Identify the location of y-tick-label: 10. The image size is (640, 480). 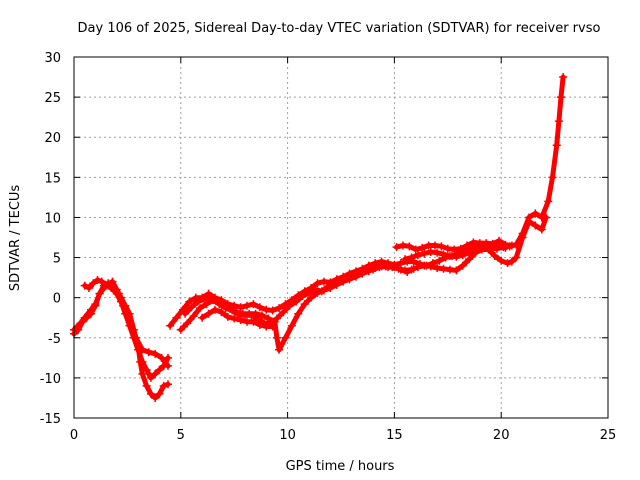
(52, 218).